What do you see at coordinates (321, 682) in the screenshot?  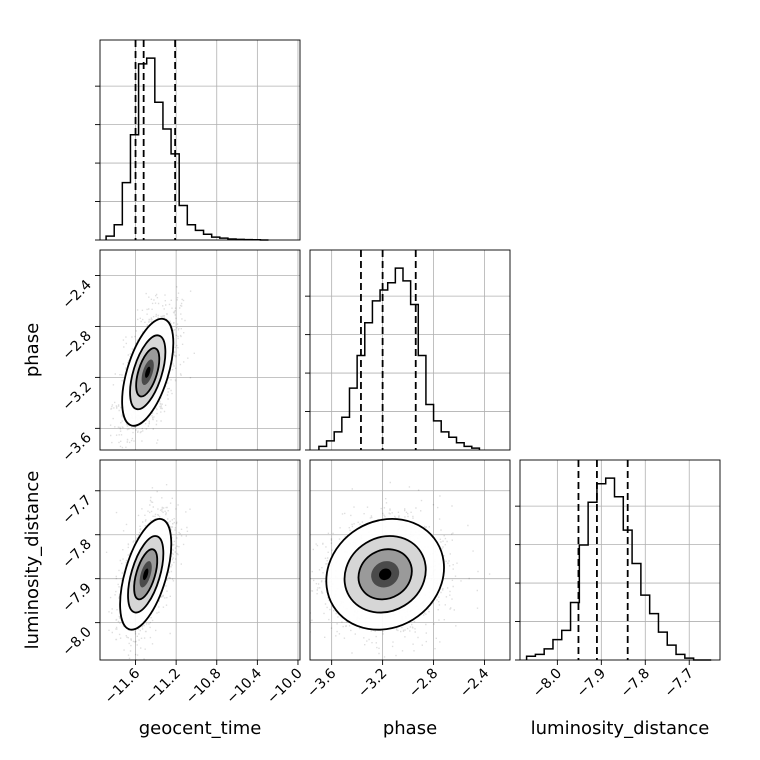 I see `x-tick-label: −3.6` at bounding box center [321, 682].